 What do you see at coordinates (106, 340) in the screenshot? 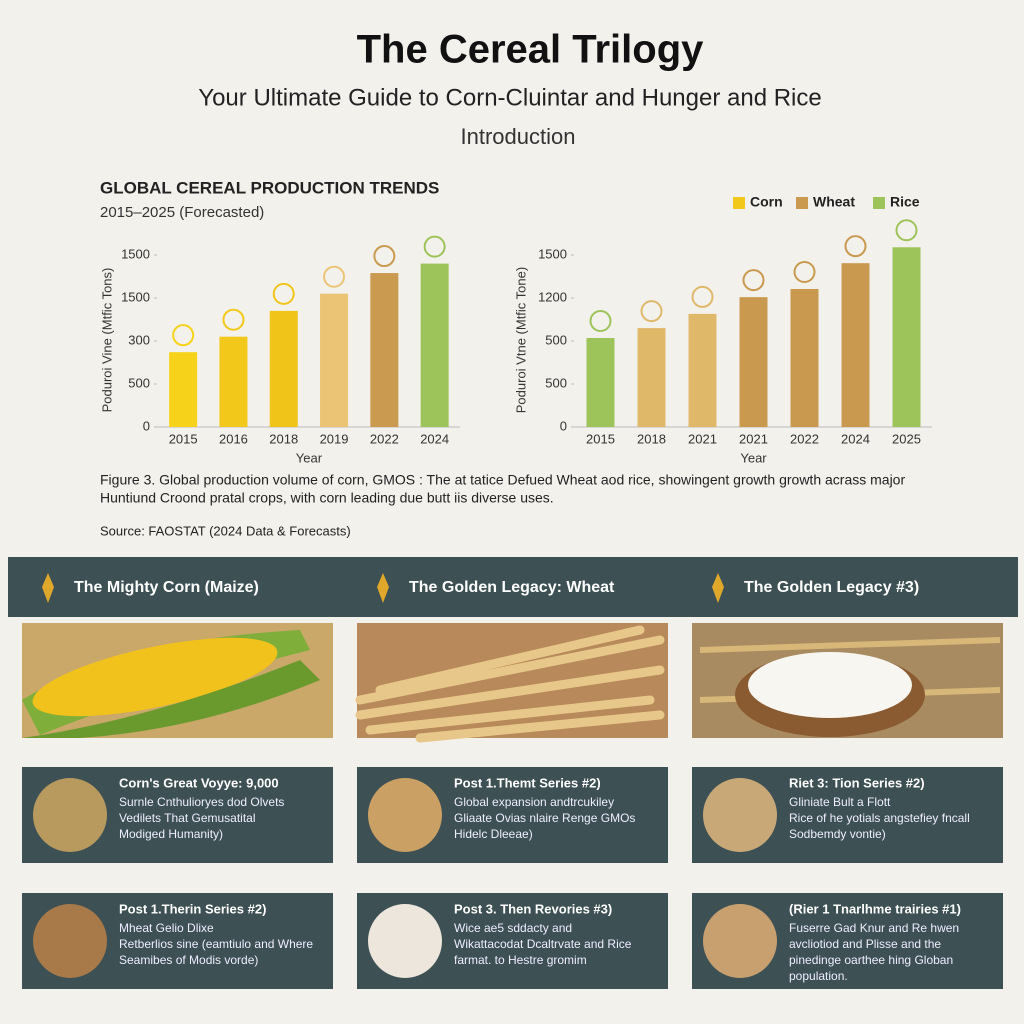
I see `y-axis-label: Poduroi Vine (Mtfic Tons)` at bounding box center [106, 340].